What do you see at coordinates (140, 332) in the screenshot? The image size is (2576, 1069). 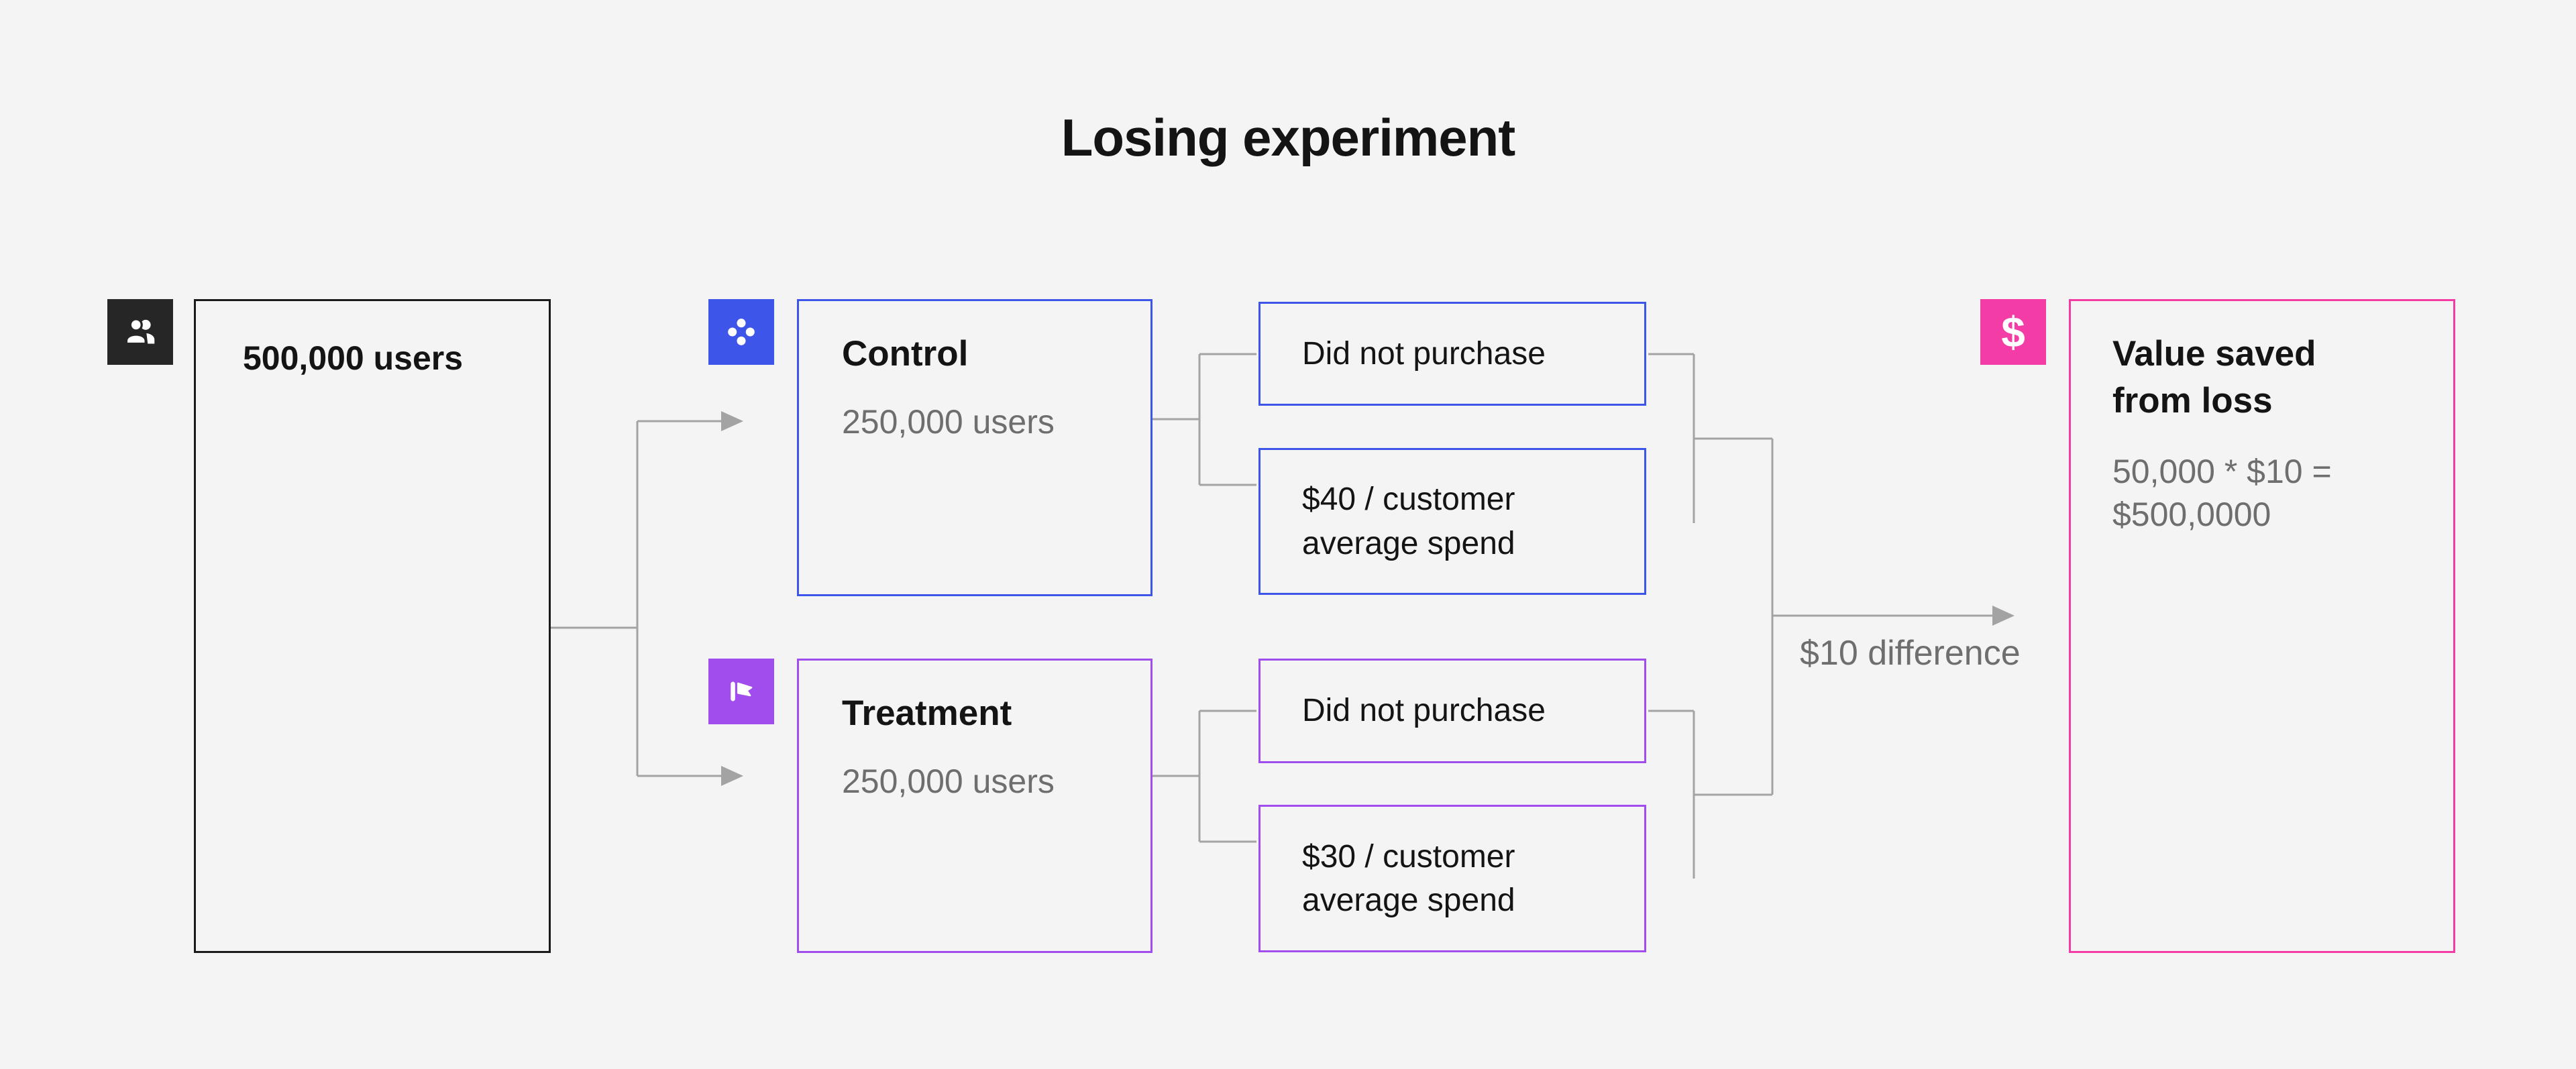 I see `people-icon` at bounding box center [140, 332].